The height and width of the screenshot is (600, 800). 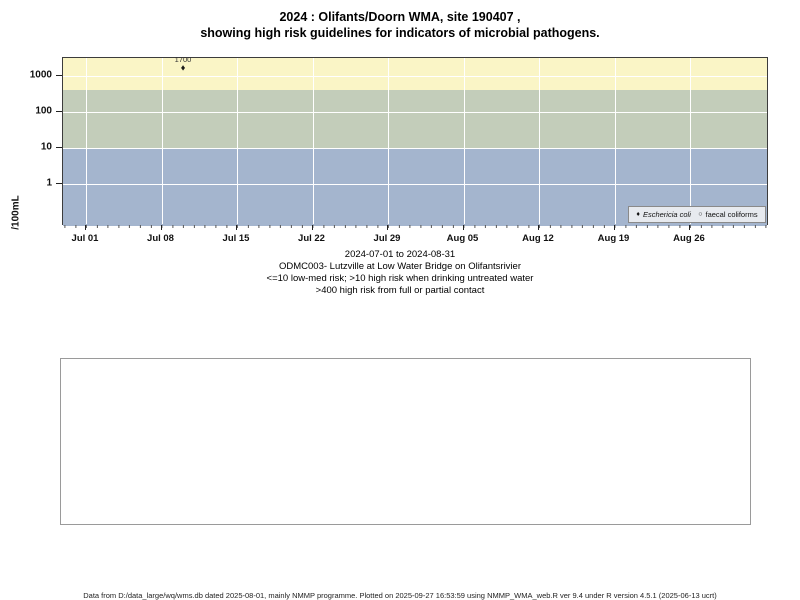 What do you see at coordinates (236, 227) in the screenshot?
I see `x-tick-jul15` at bounding box center [236, 227].